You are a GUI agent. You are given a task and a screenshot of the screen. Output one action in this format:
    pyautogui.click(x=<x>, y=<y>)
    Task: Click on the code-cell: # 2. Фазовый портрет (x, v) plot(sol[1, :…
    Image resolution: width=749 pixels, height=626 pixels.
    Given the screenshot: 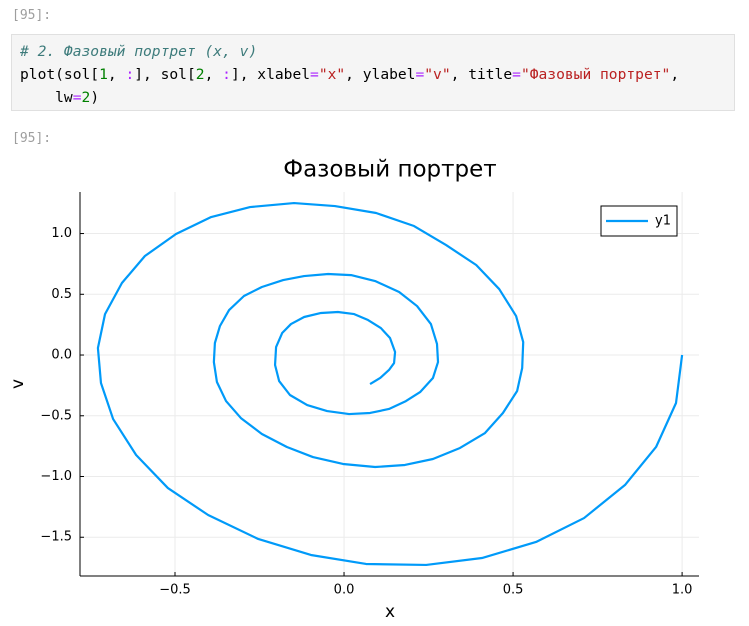 What is the action you would take?
    pyautogui.click(x=373, y=72)
    